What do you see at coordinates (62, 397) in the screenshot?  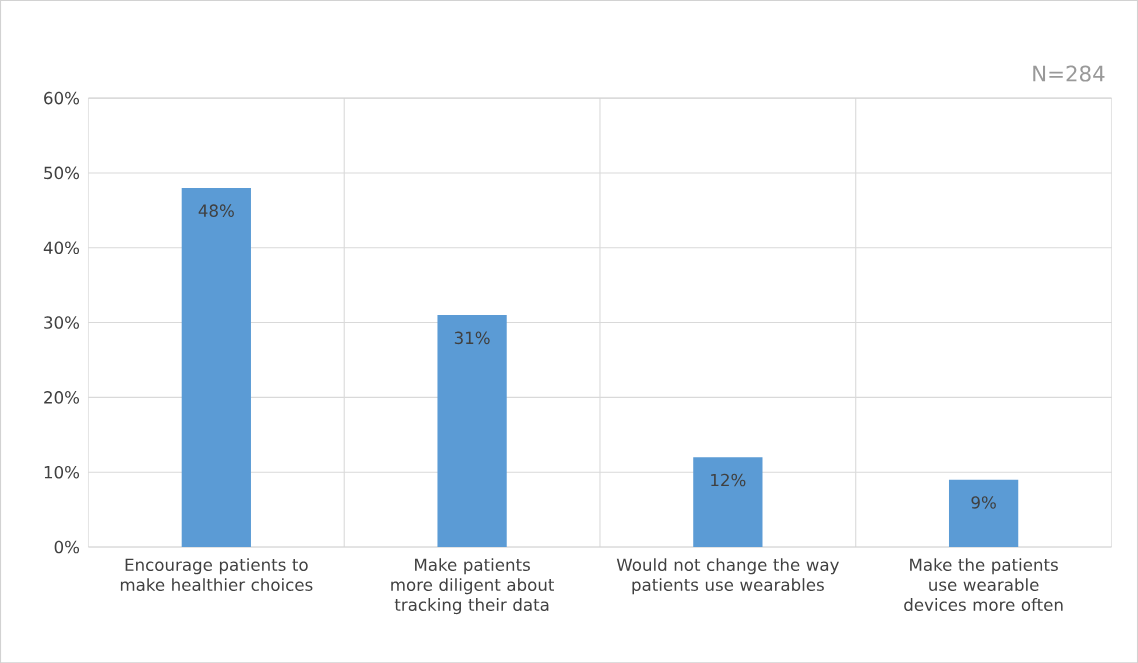 I see `y-tick-label: 20%` at bounding box center [62, 397].